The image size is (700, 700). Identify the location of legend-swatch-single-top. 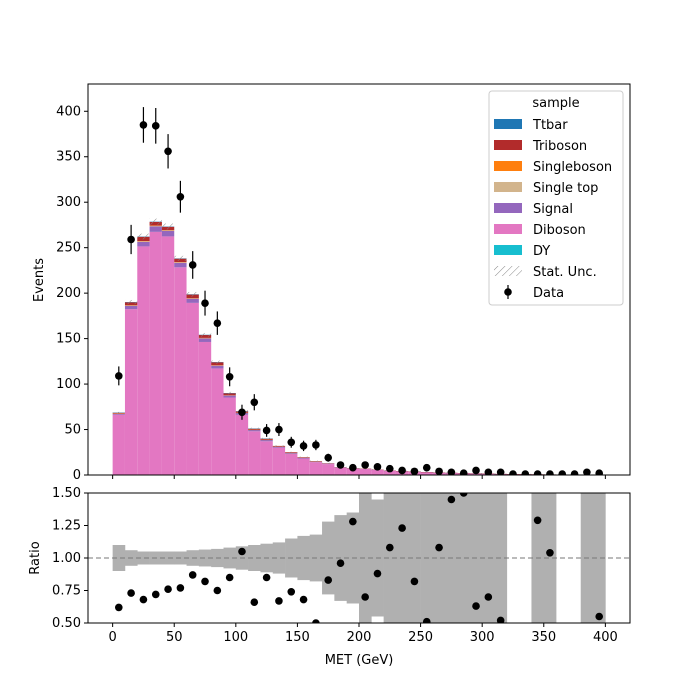
(508, 187).